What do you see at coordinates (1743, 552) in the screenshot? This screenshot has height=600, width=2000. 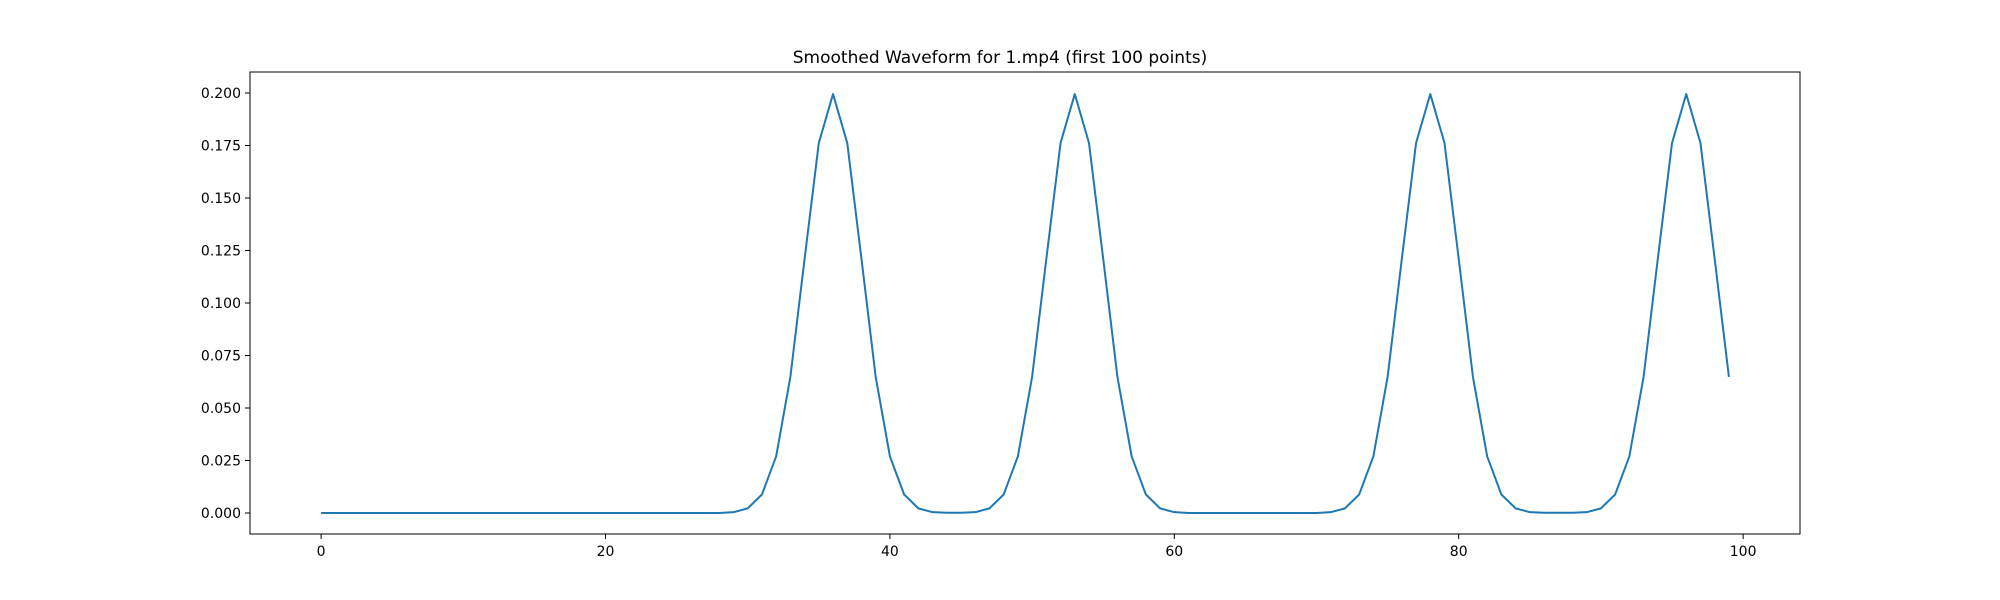 I see `x-tick-label: 100` at bounding box center [1743, 552].